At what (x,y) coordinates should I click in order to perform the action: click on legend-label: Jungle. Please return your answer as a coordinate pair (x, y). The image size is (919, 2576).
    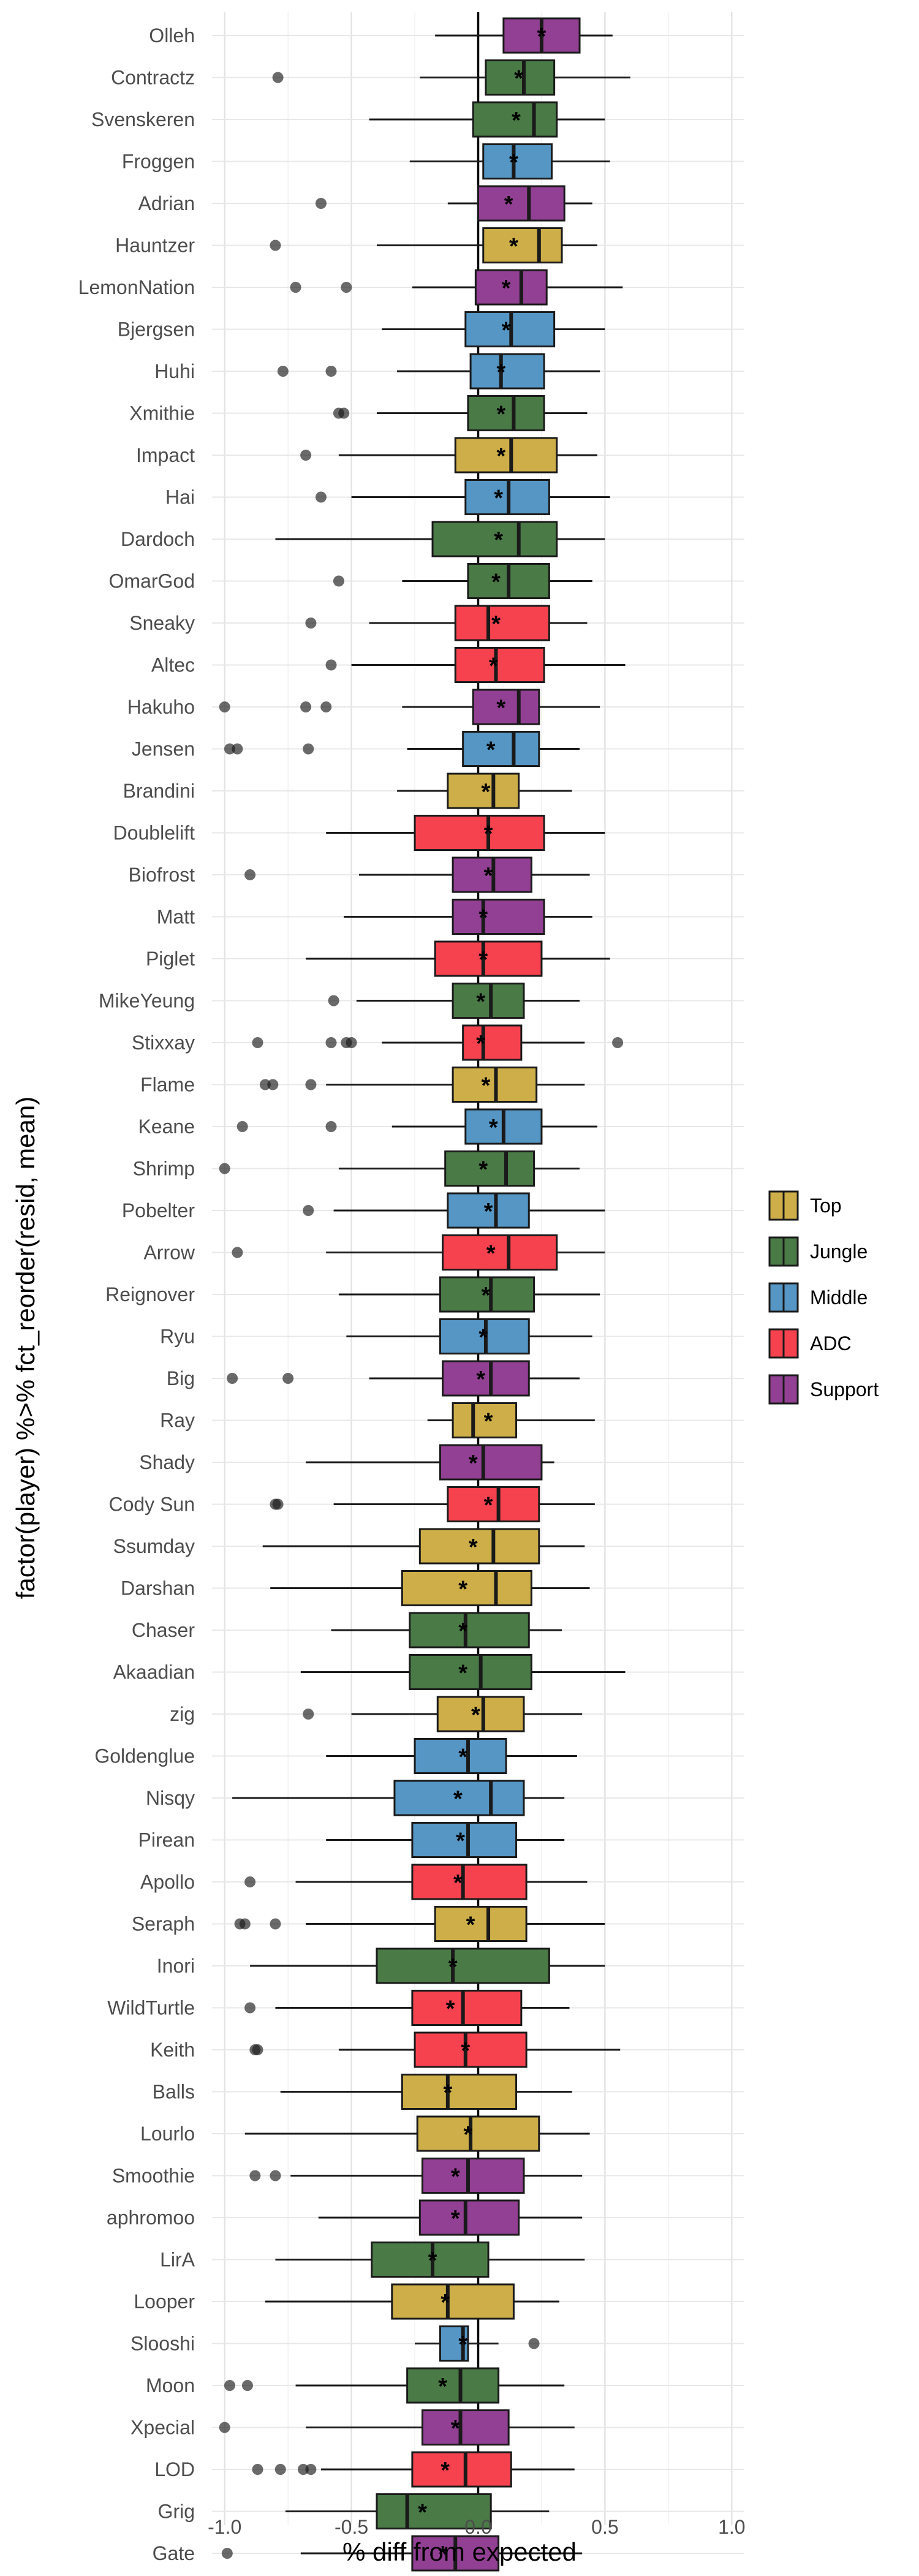
    Looking at the image, I should click on (839, 1252).